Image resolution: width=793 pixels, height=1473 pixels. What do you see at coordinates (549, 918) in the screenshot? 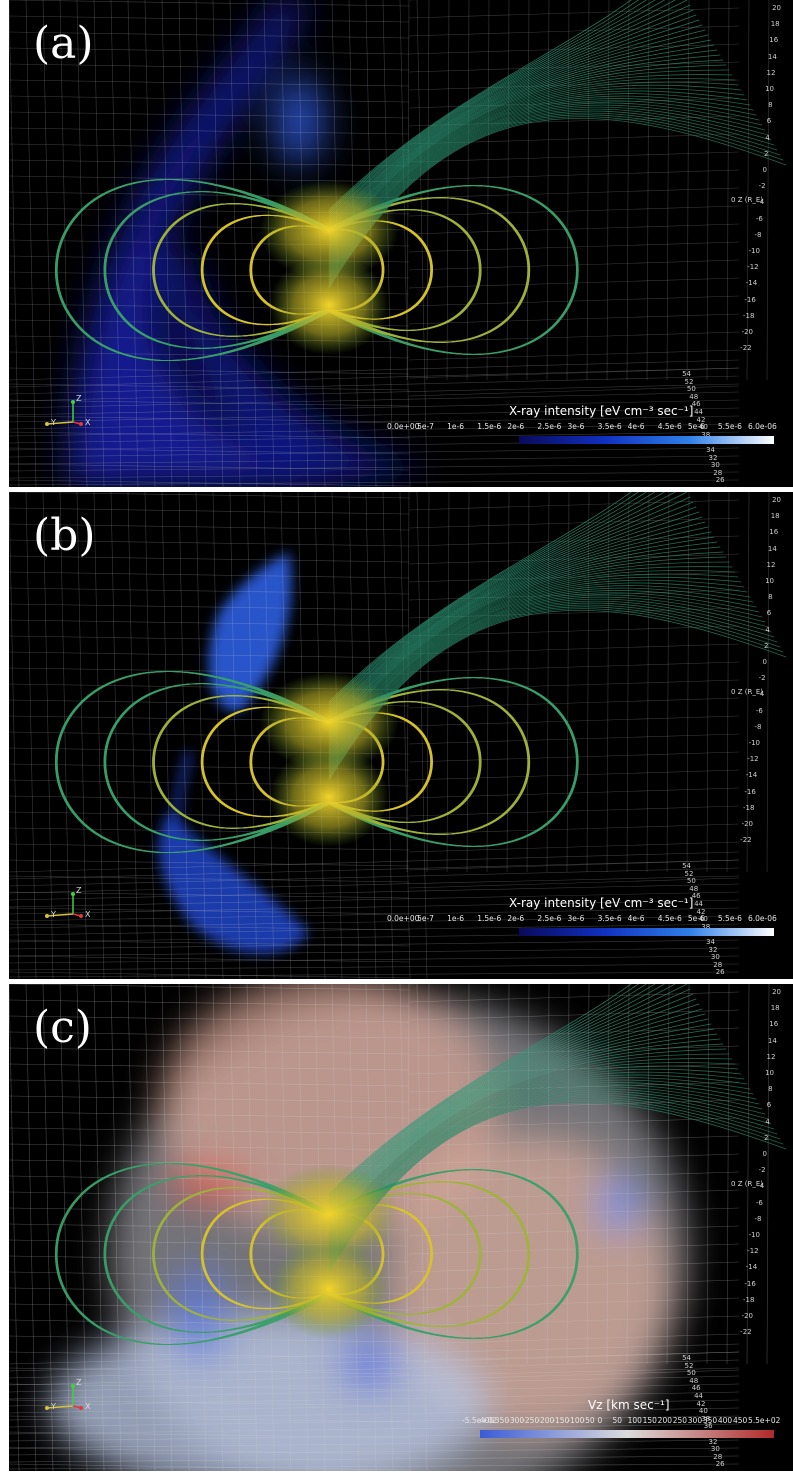
I see `legend-tick-label: 2.5e-6` at bounding box center [549, 918].